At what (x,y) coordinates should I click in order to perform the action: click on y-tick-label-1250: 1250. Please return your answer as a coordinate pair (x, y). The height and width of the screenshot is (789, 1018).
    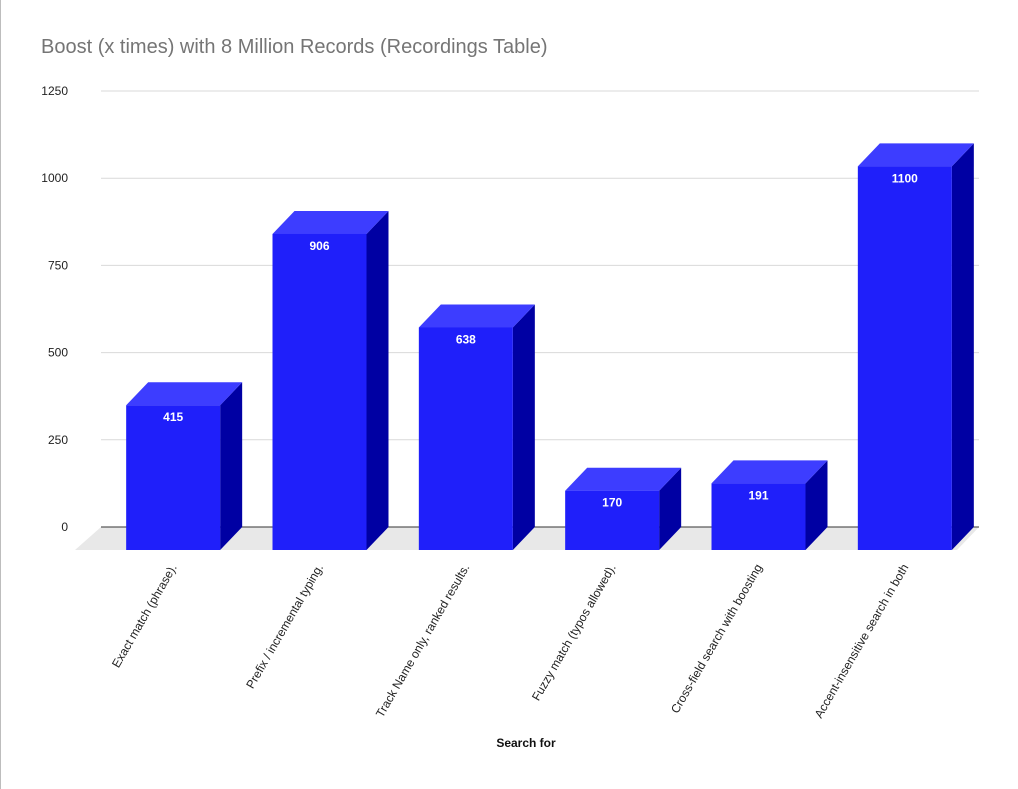
    Looking at the image, I should click on (54, 91).